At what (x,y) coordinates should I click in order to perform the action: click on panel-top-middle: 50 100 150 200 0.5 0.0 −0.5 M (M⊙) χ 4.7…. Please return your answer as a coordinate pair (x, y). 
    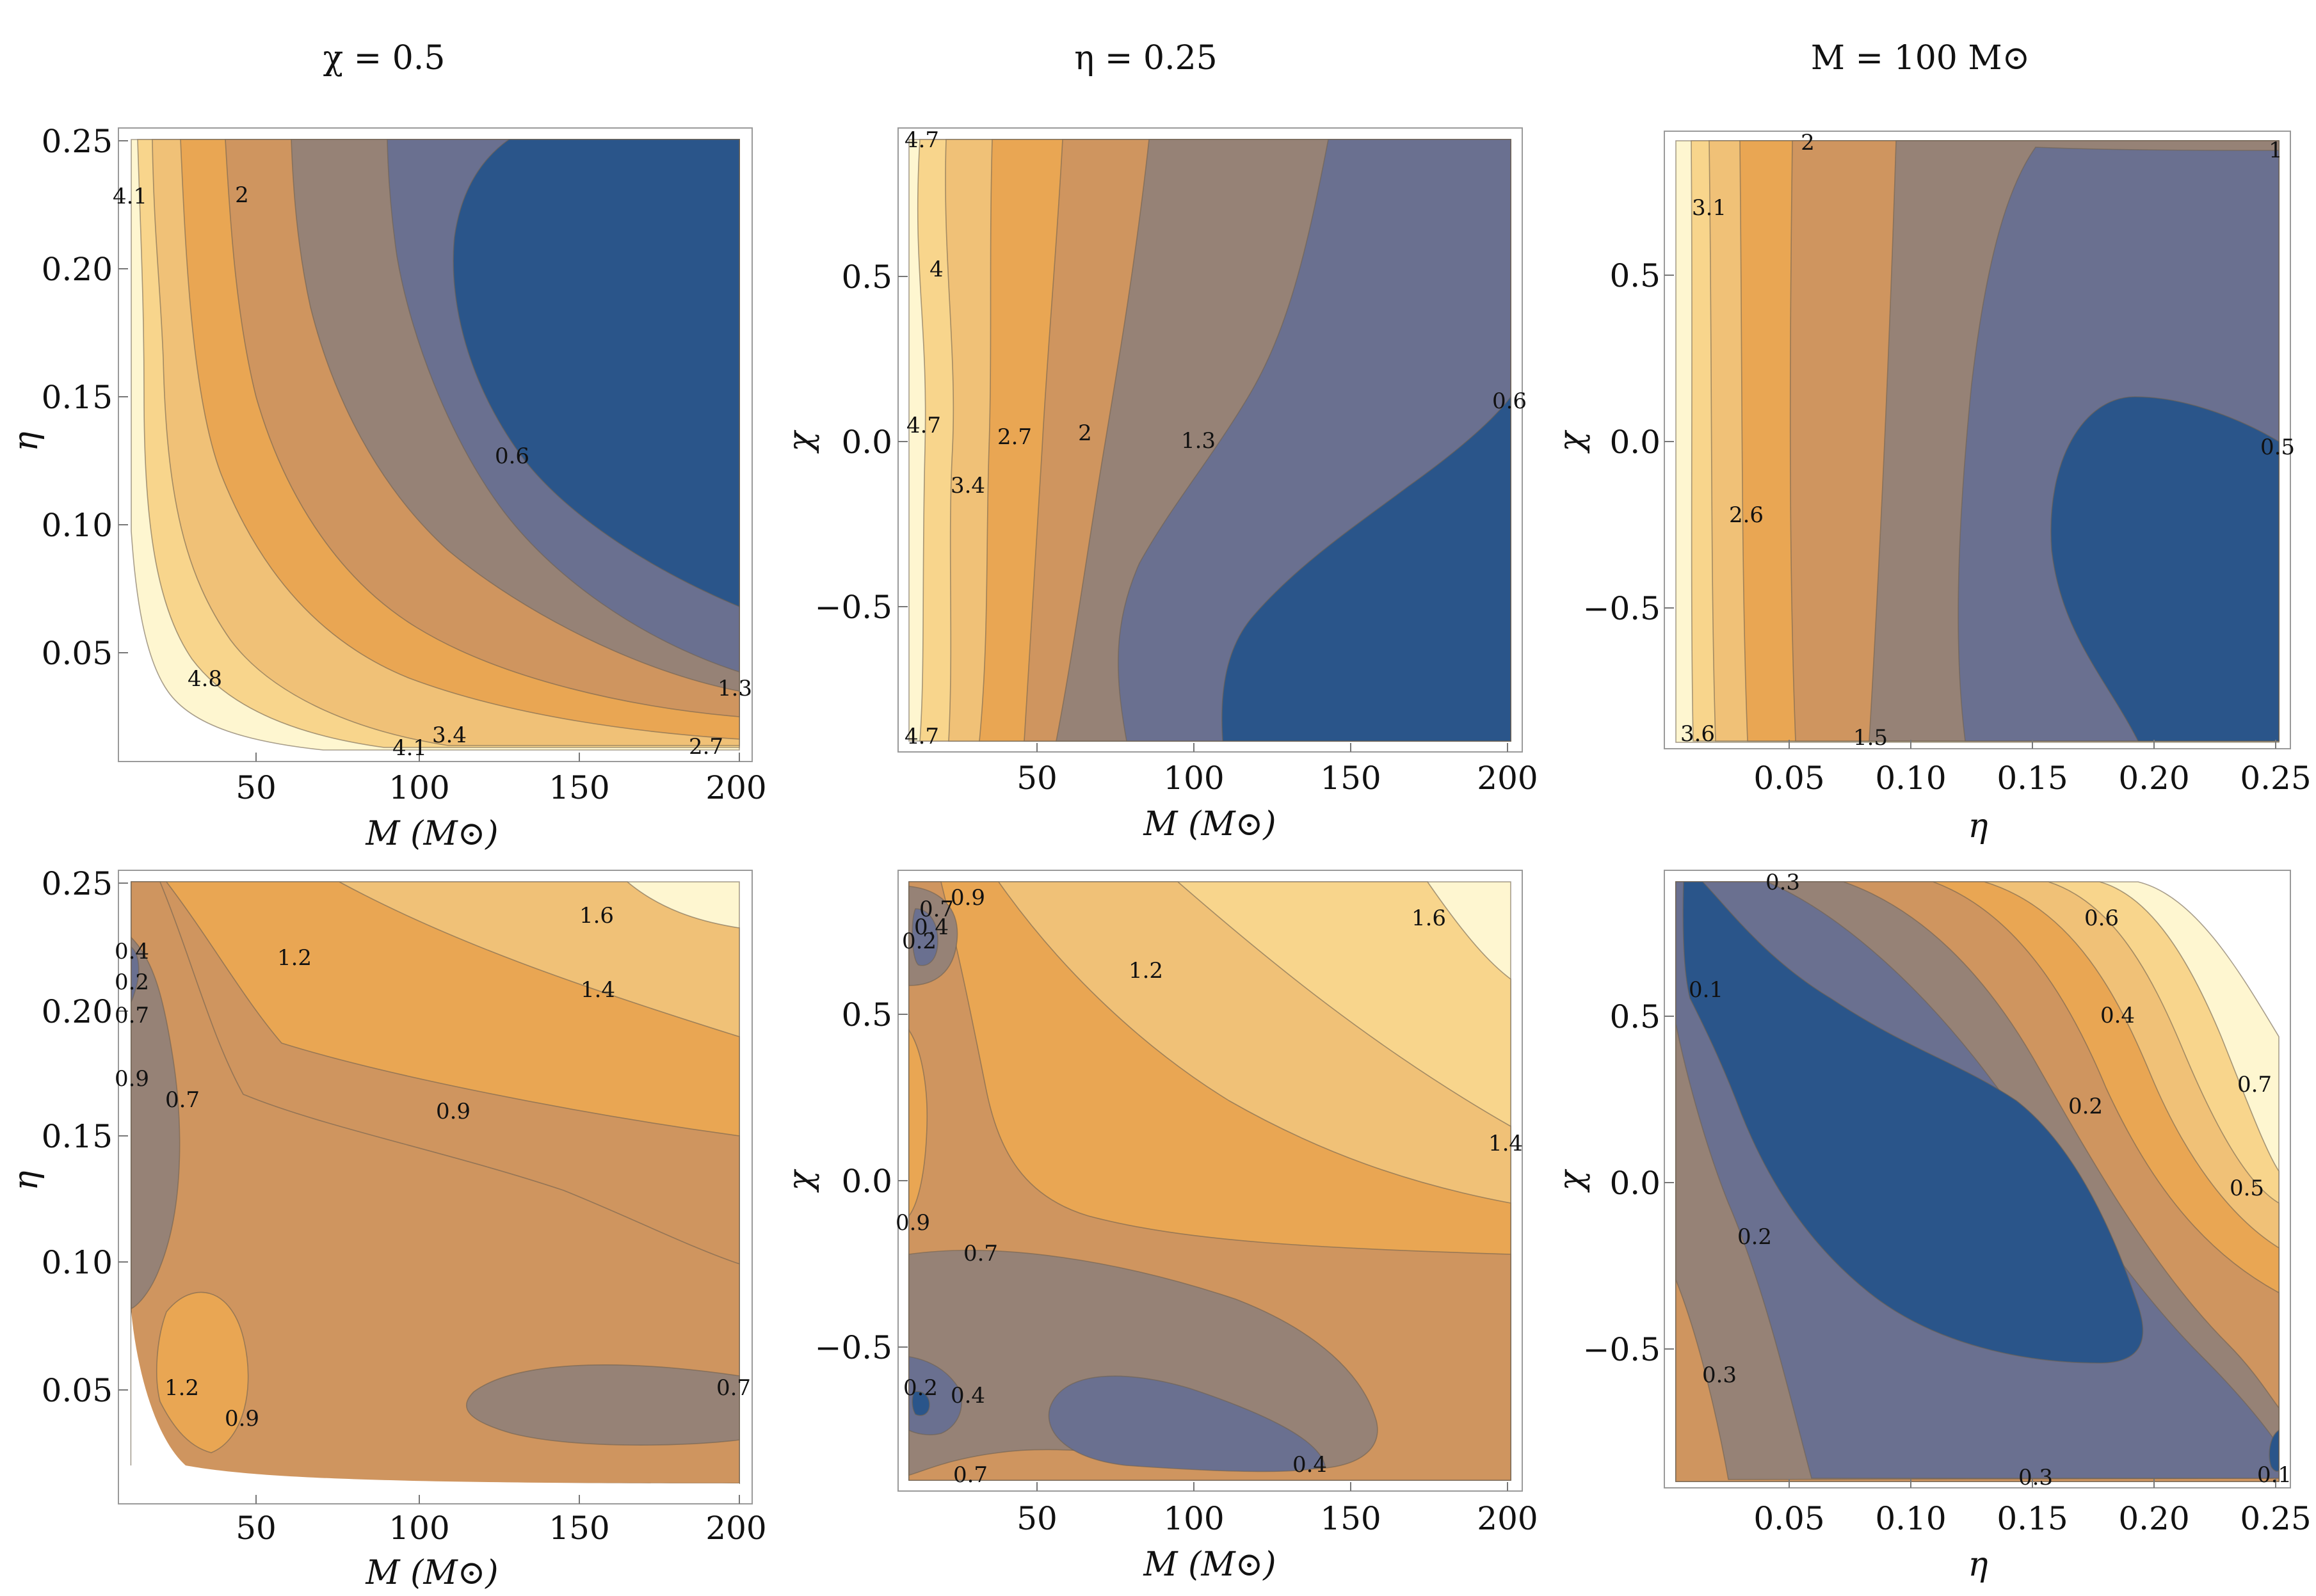
    Looking at the image, I should click on (1160, 485).